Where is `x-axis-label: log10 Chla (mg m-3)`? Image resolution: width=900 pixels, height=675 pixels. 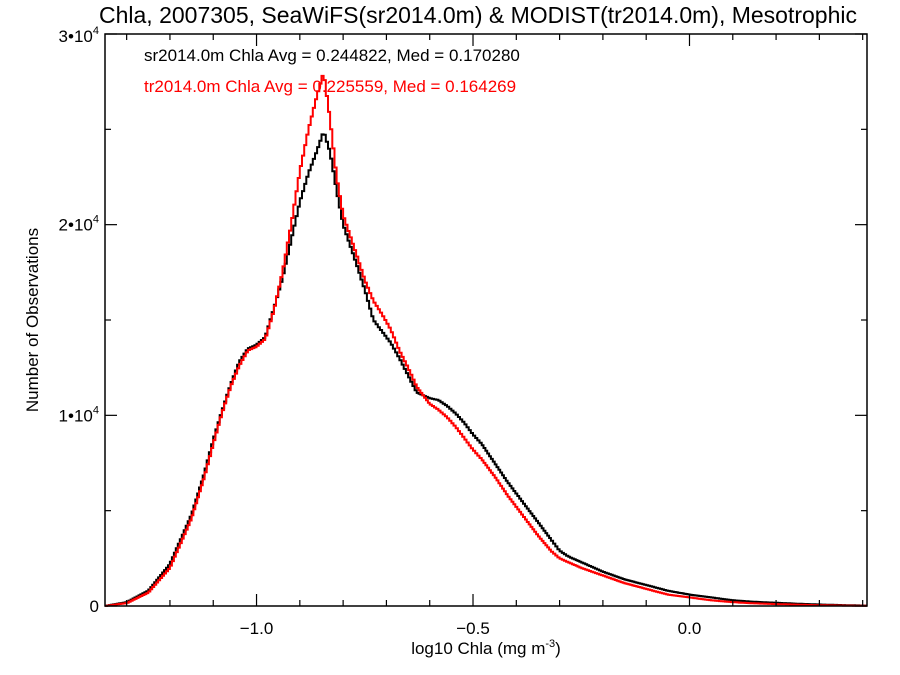 x-axis-label: log10 Chla (mg m-3) is located at coordinates (486, 648).